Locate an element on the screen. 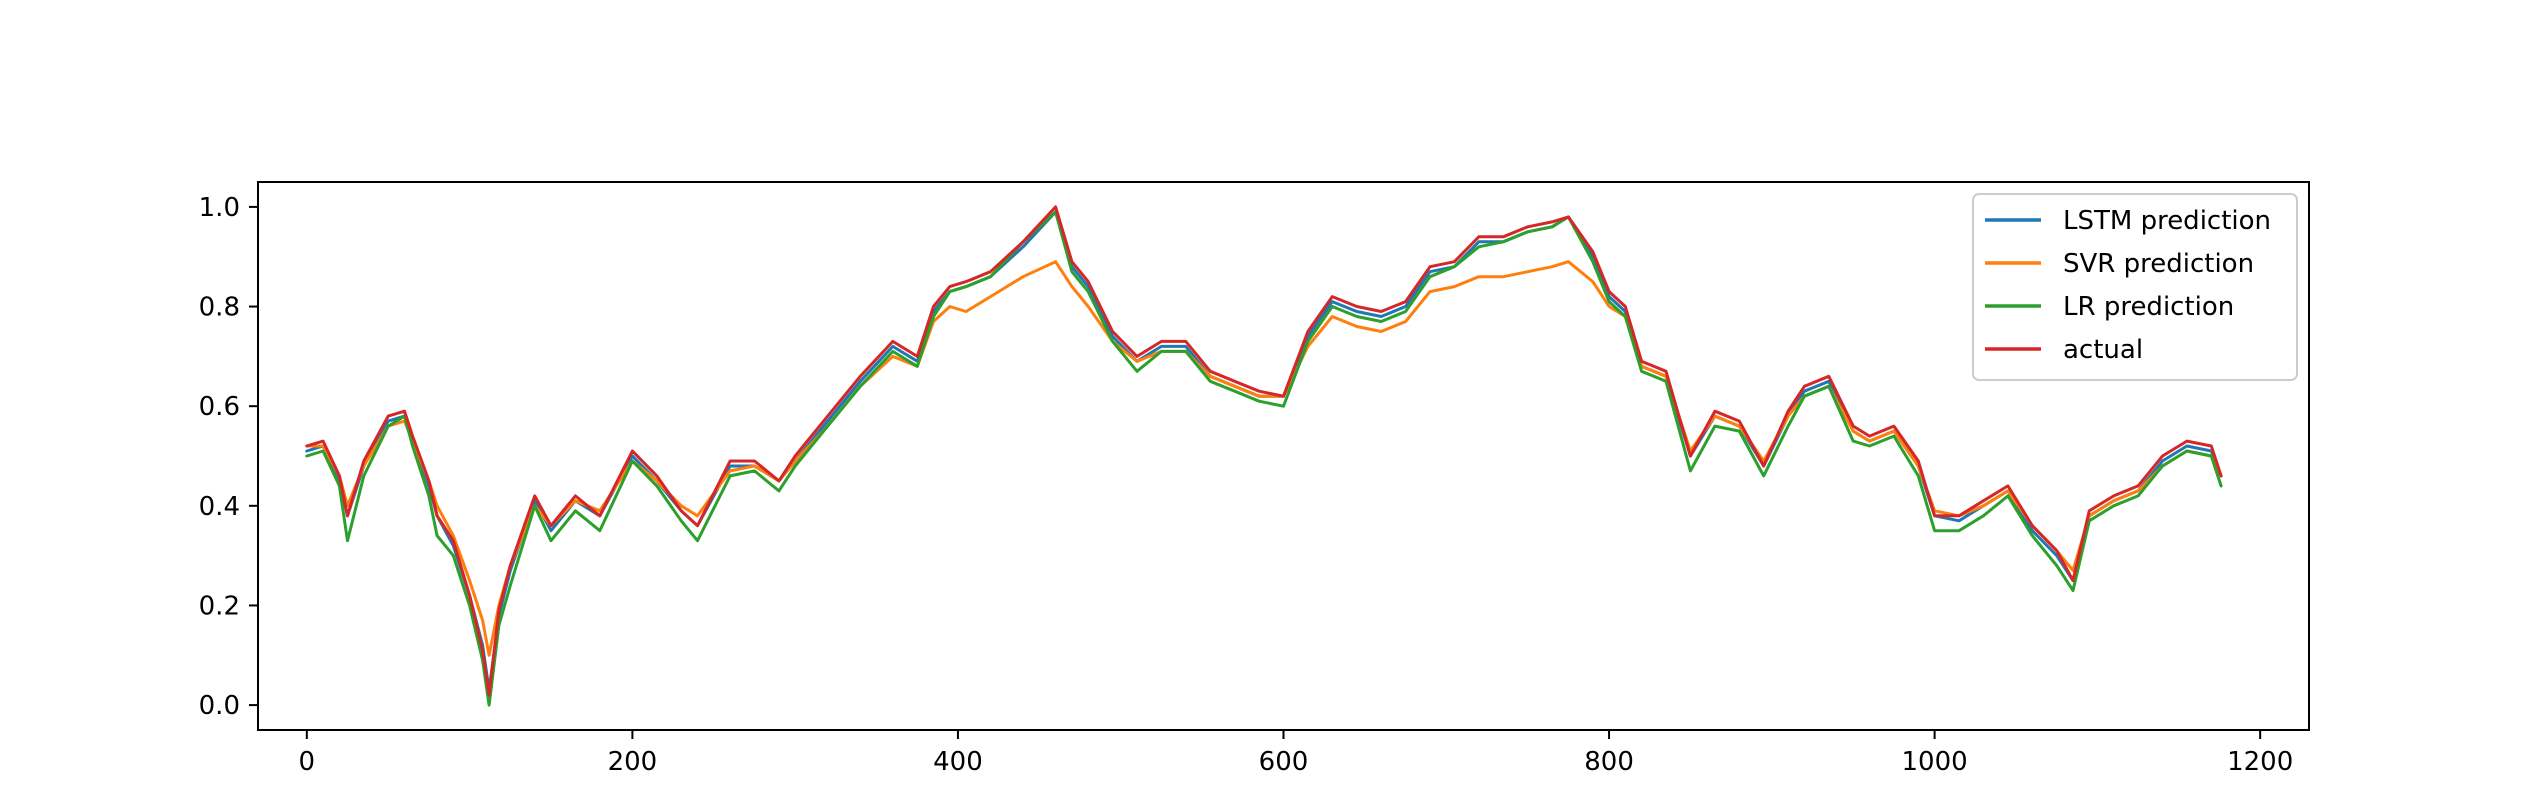 This screenshot has width=2541, height=795. x-axis: 0 200 400 600 800 1000 1200 is located at coordinates (1296, 753).